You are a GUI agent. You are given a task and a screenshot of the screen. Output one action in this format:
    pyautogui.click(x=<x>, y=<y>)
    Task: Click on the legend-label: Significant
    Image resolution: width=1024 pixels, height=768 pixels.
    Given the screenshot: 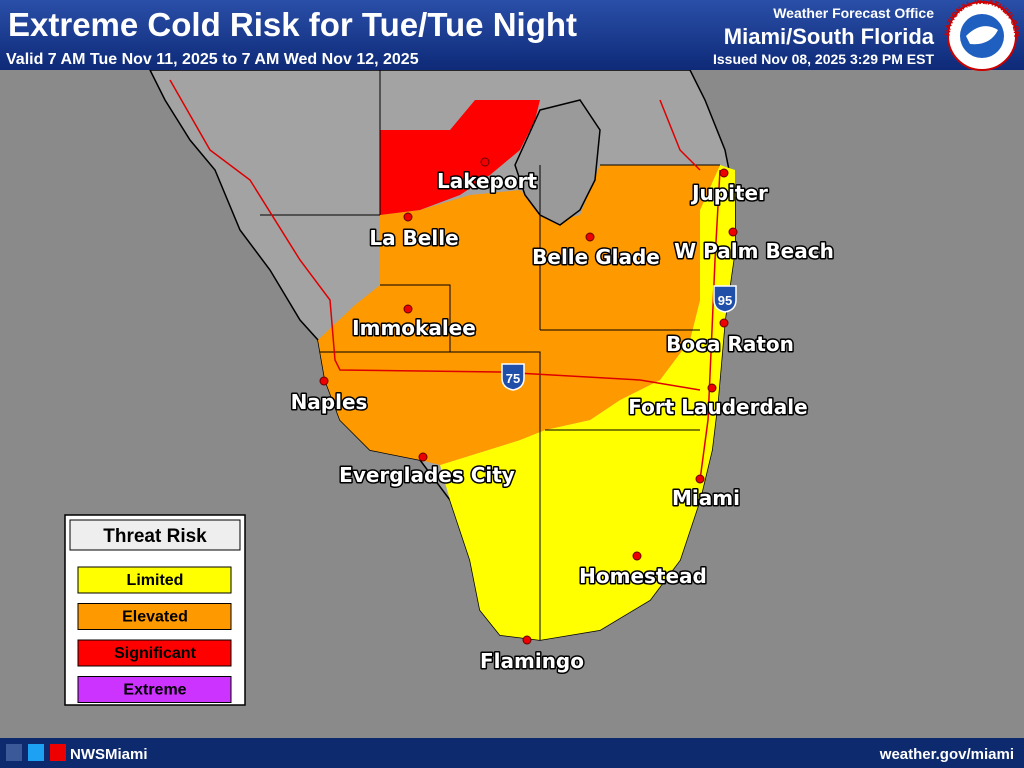 What is the action you would take?
    pyautogui.click(x=155, y=653)
    